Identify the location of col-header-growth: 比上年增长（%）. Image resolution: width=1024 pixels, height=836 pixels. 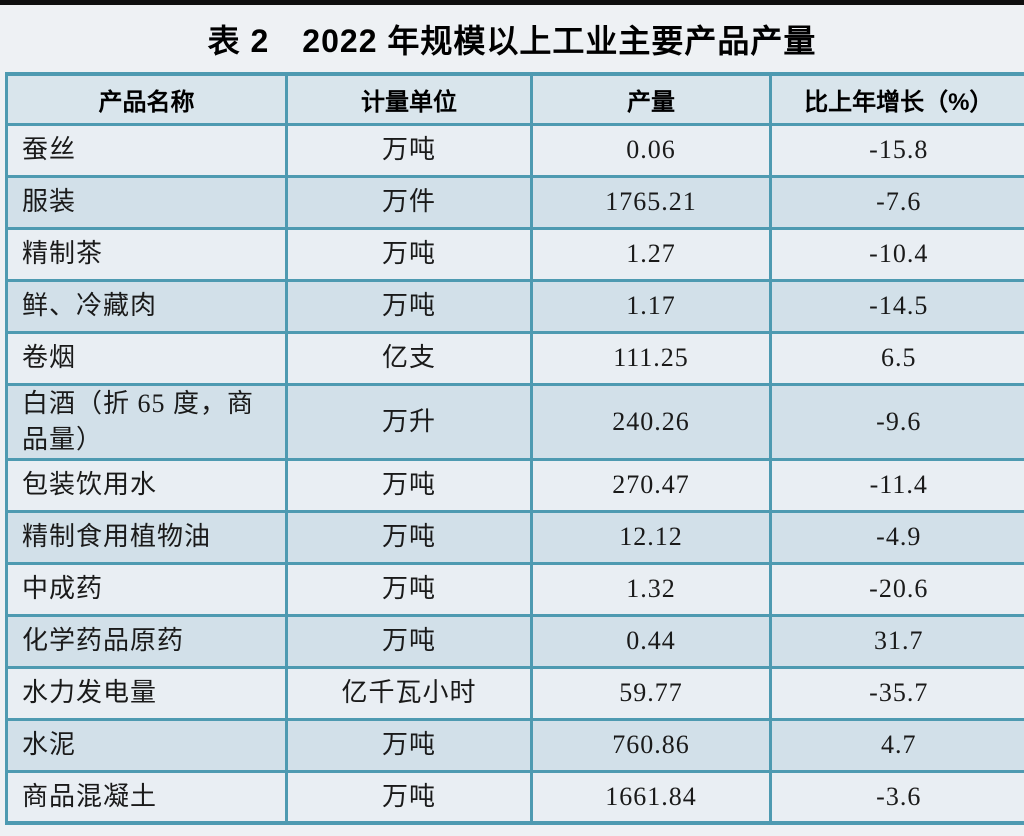
(896, 99).